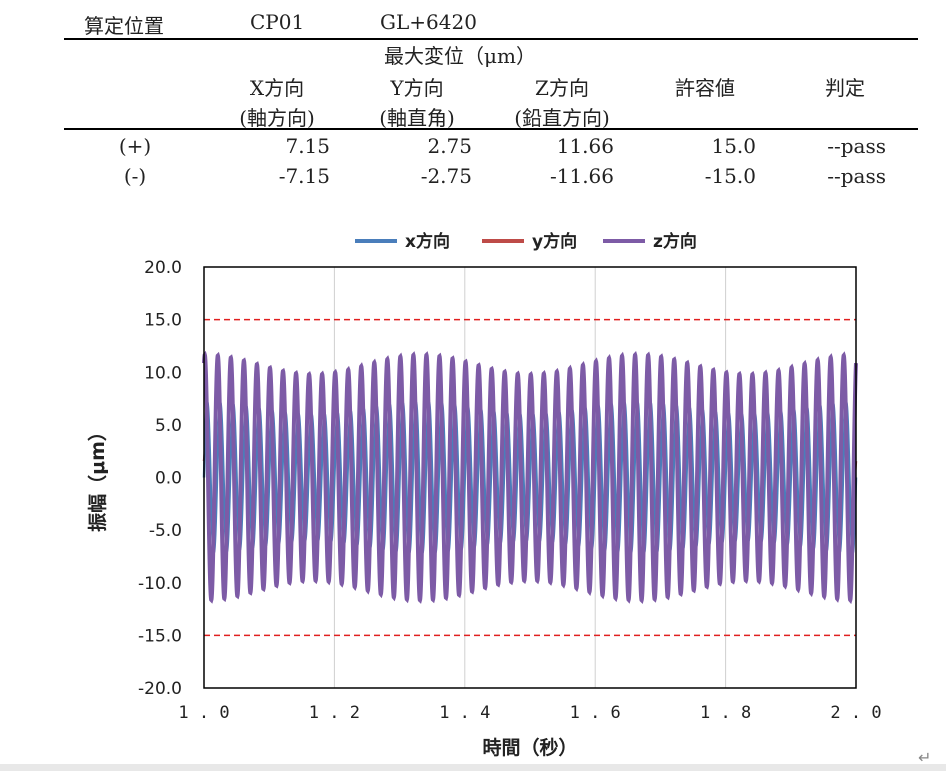 The image size is (946, 771). What do you see at coordinates (428, 22) in the screenshot?
I see `ground-level: GL+6420` at bounding box center [428, 22].